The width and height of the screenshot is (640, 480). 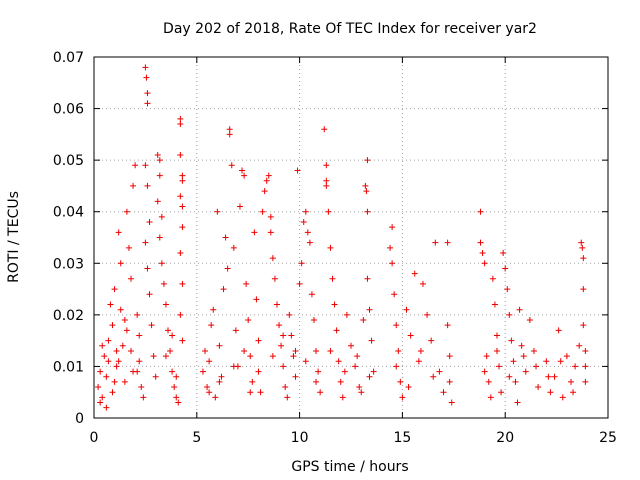 What do you see at coordinates (68, 213) in the screenshot?
I see `y-tick-label: 0.04` at bounding box center [68, 213].